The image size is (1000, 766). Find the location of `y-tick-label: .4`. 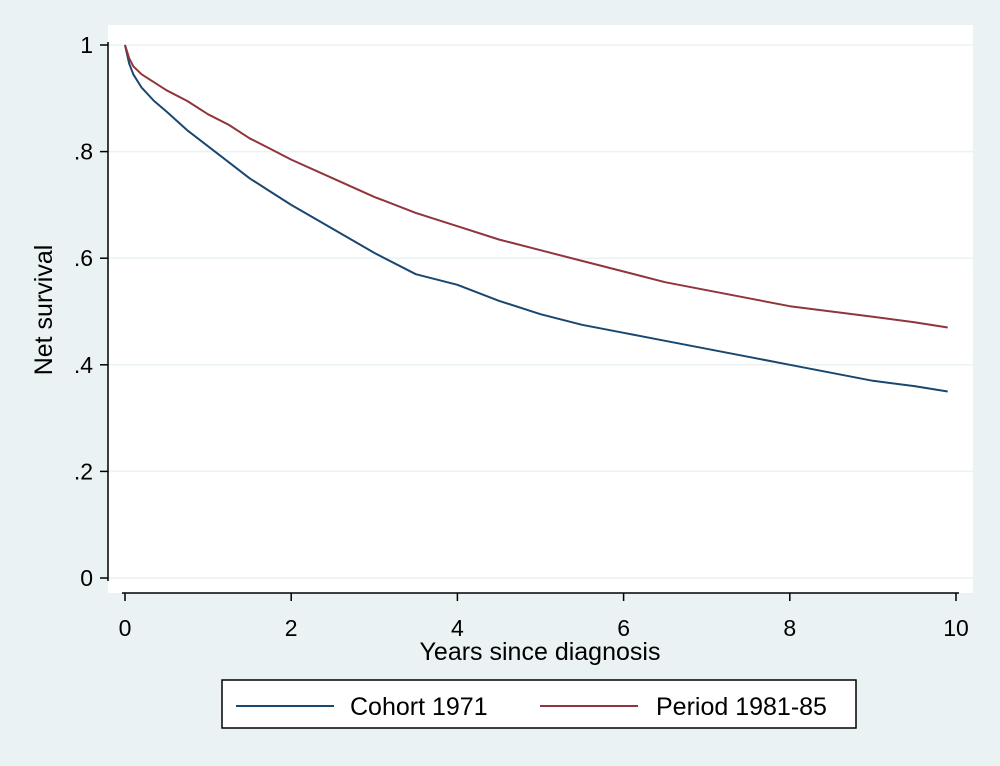

y-tick-label: .4 is located at coordinates (83, 365).